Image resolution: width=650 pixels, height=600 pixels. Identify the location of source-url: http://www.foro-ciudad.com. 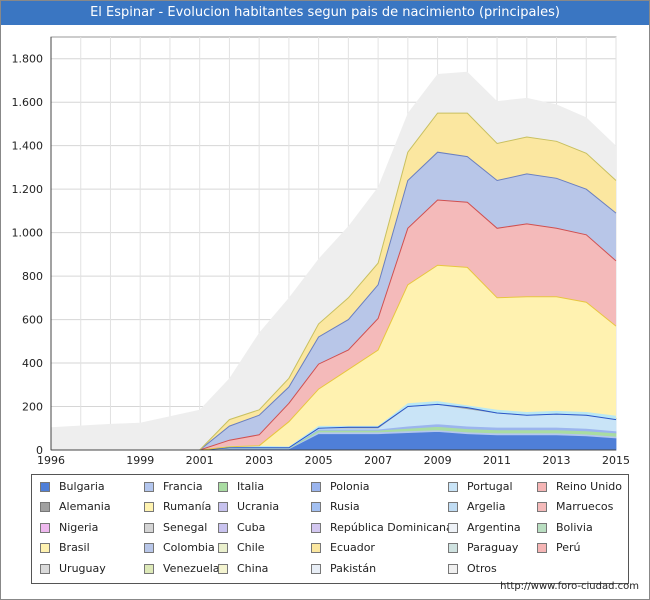
(569, 586).